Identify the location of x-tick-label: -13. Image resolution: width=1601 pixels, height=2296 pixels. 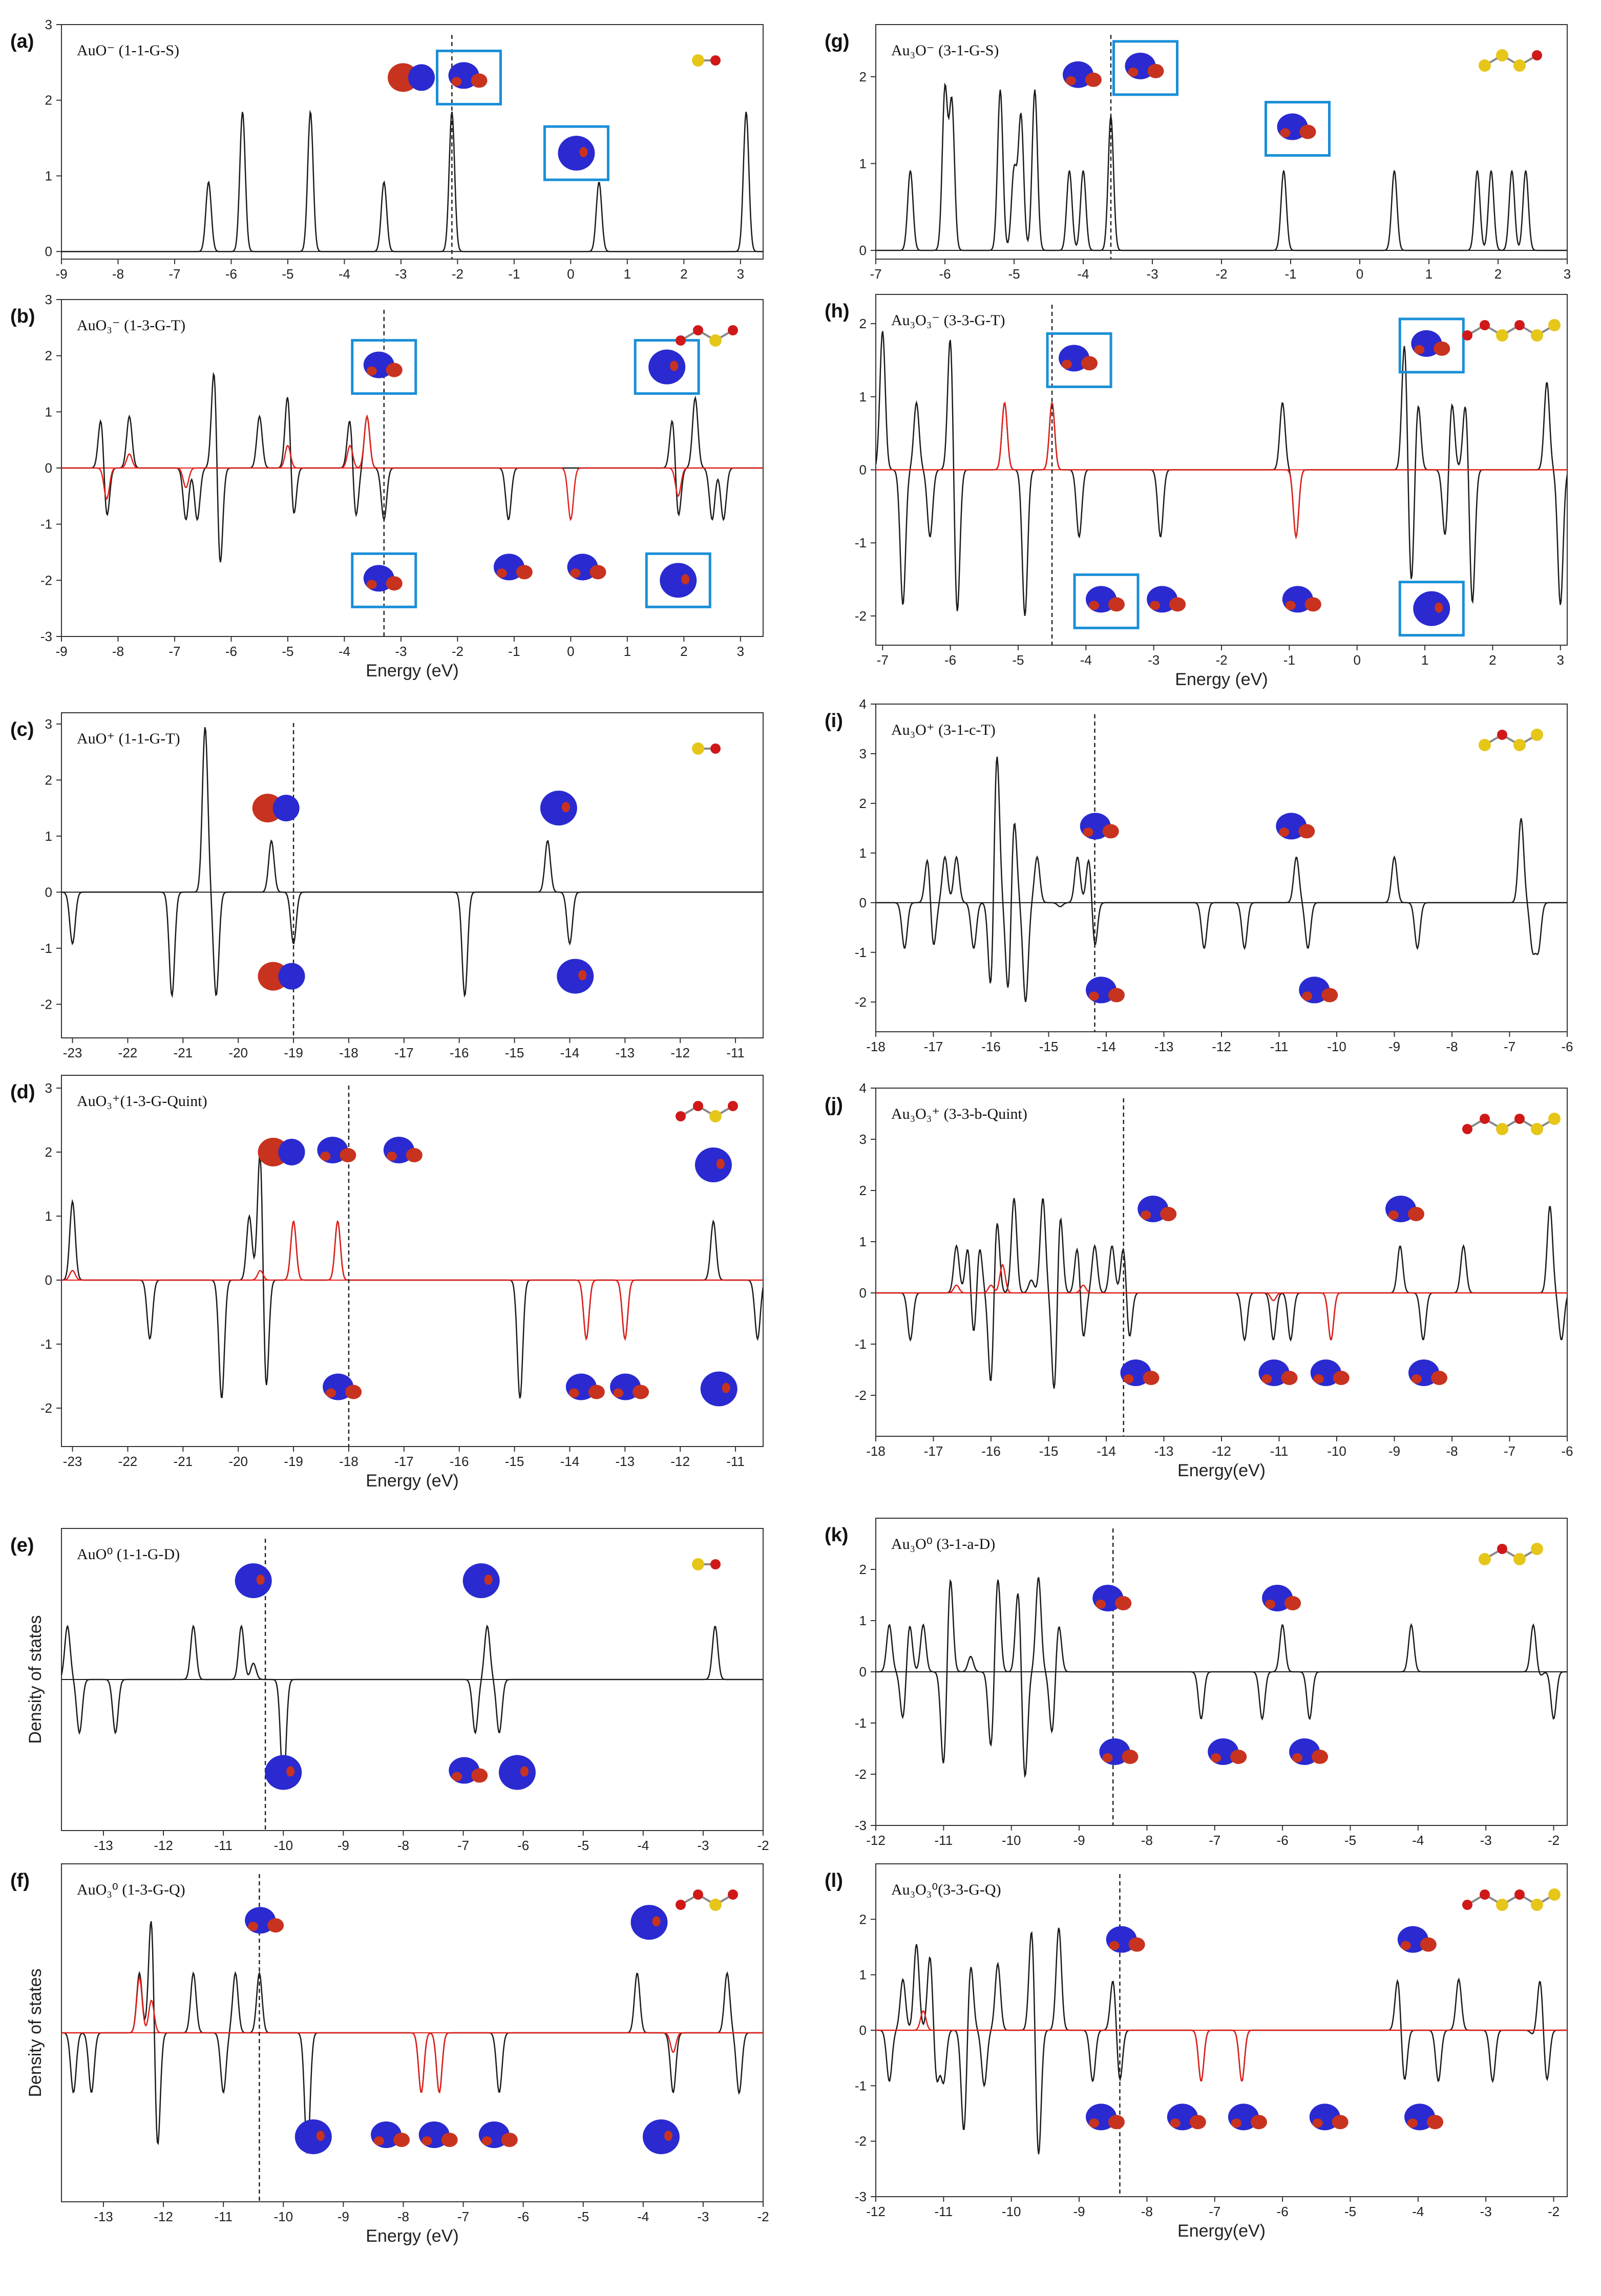
(625, 1053).